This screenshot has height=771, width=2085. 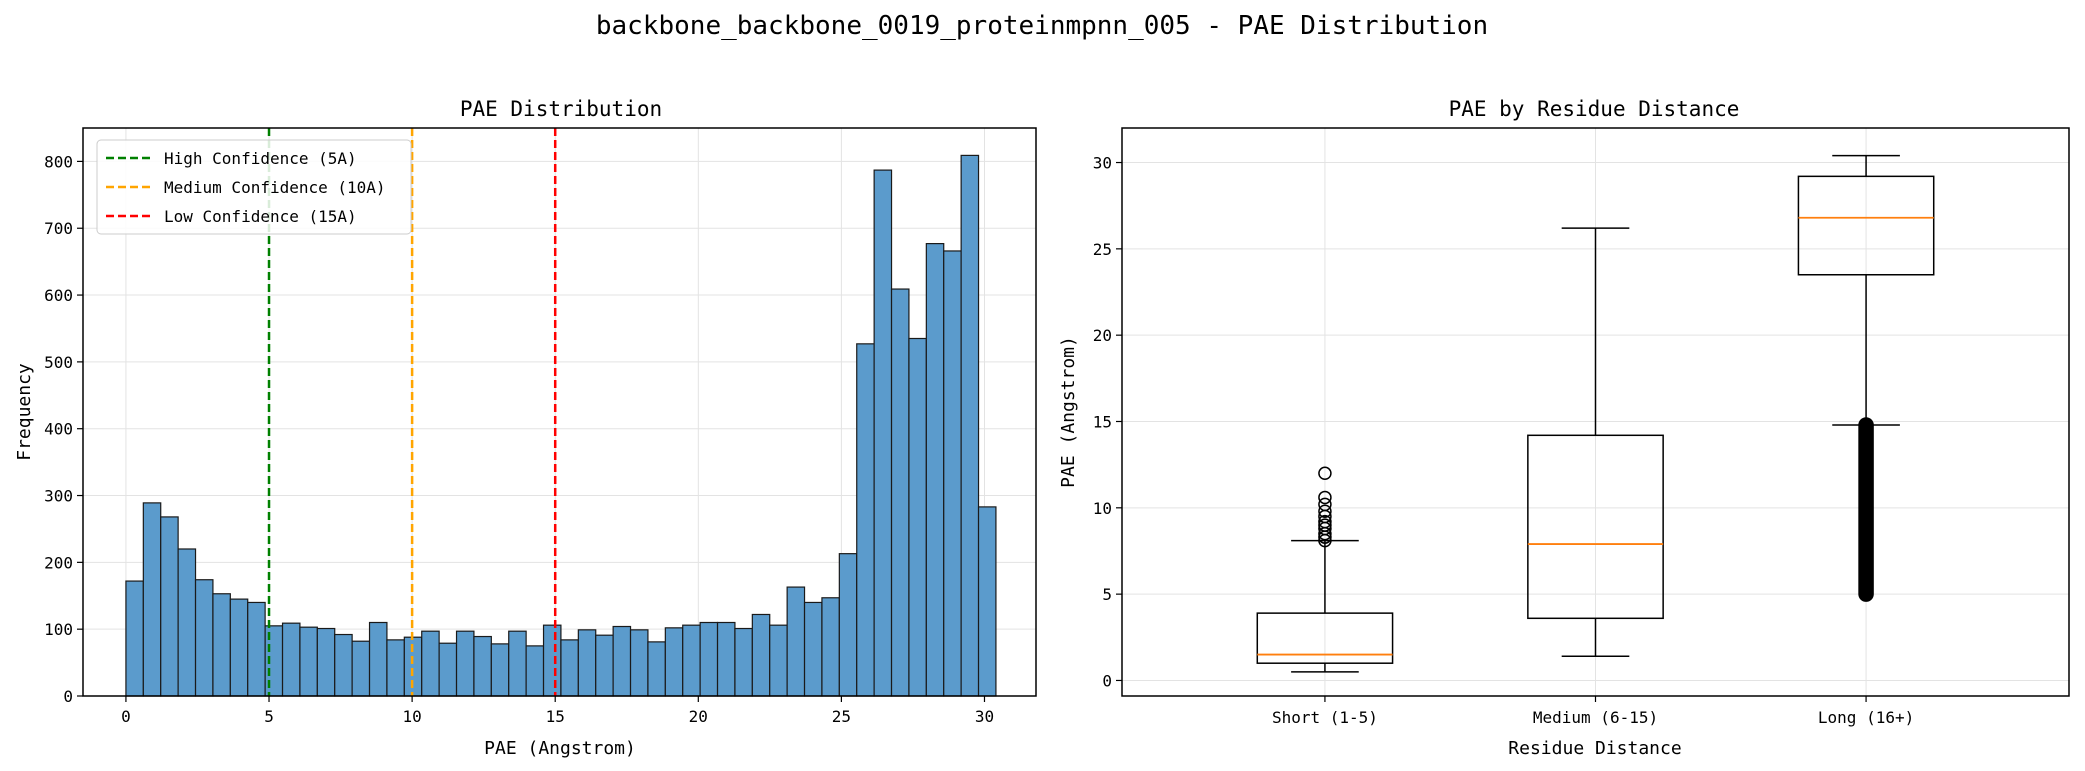 What do you see at coordinates (58, 161) in the screenshot?
I see `y-tick-label: 800` at bounding box center [58, 161].